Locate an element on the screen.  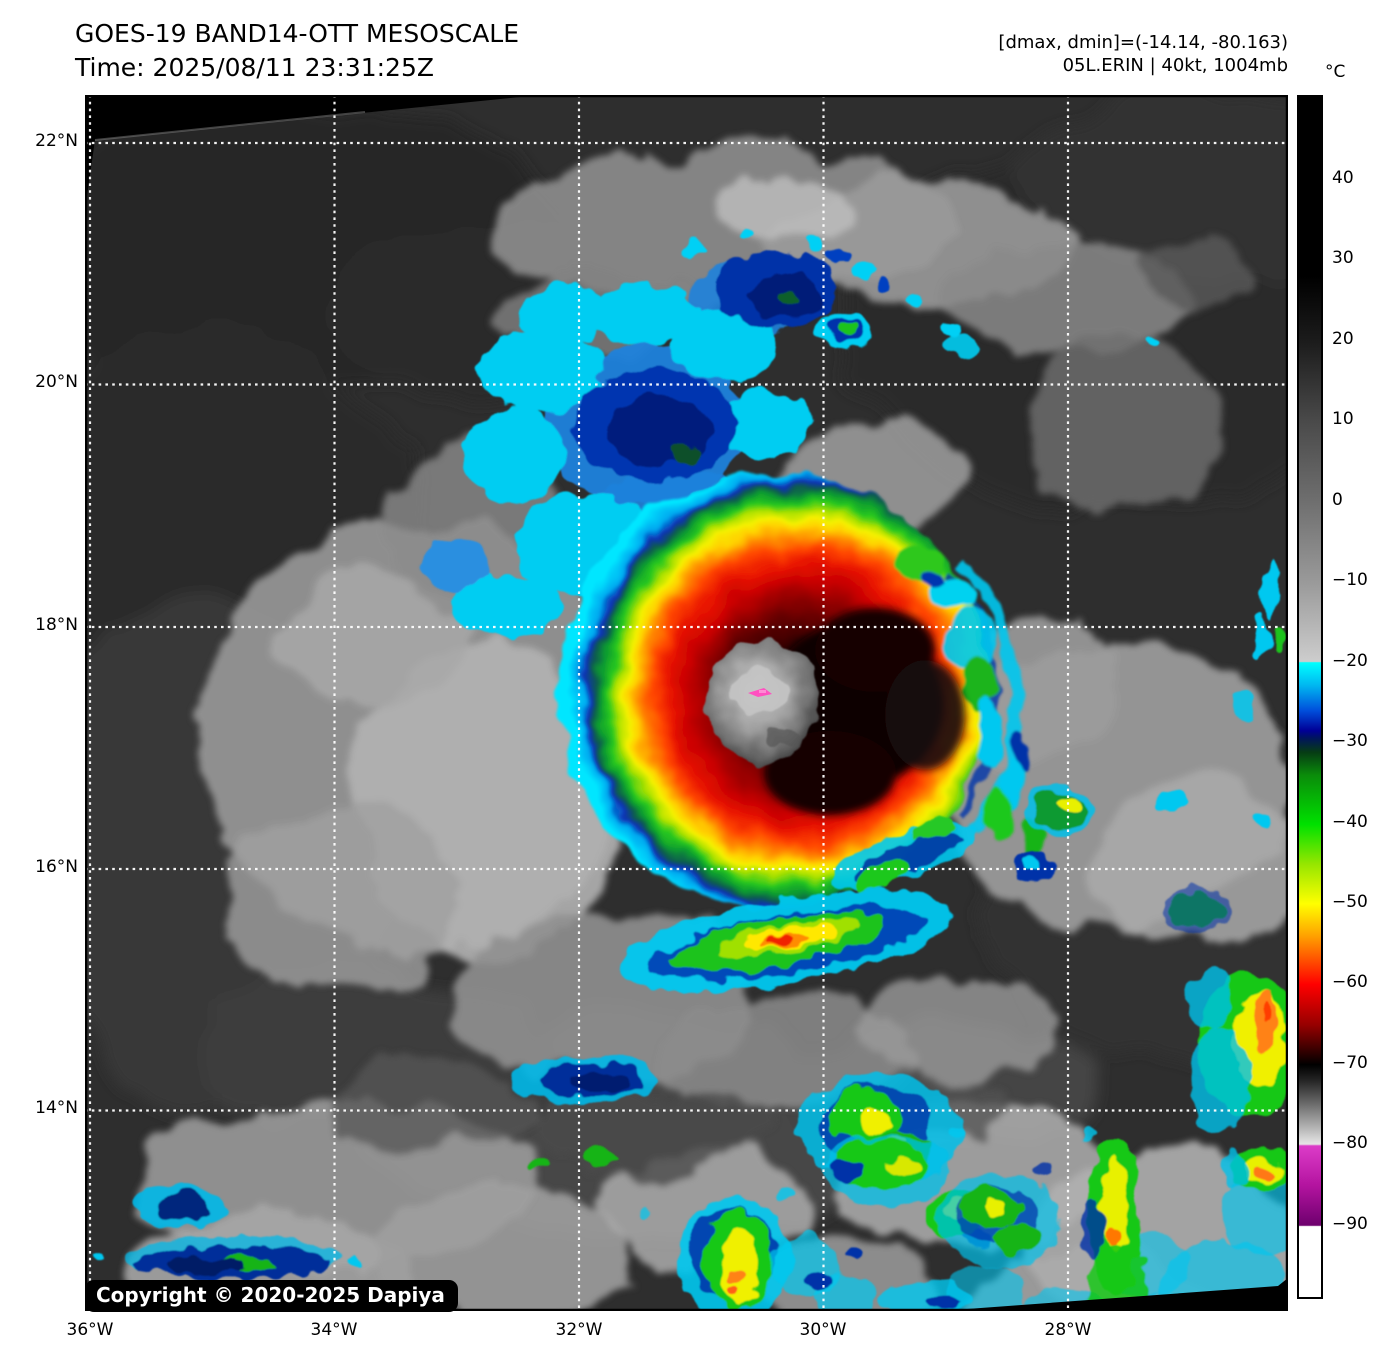
temperature-colorbar is located at coordinates (1310, 697).